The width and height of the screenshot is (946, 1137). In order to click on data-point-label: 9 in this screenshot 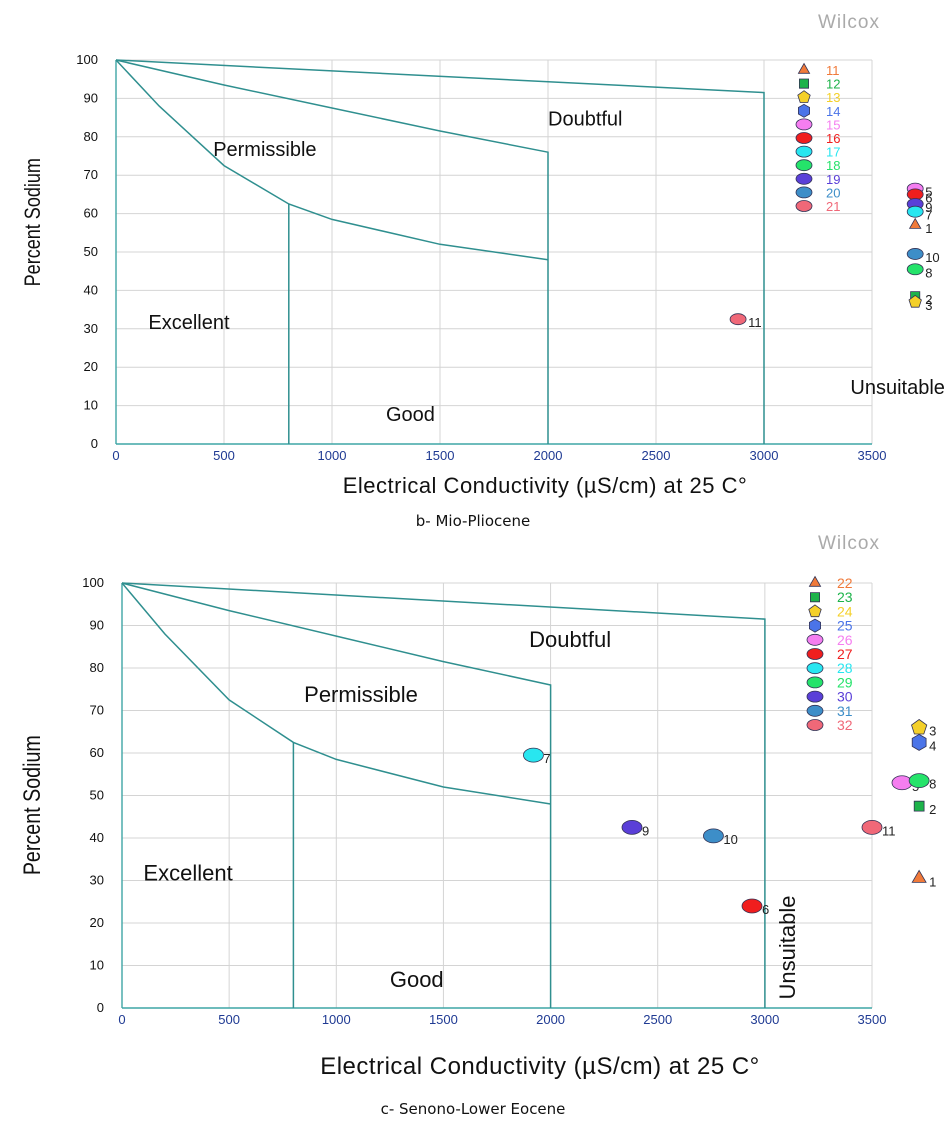, I will do `click(928, 207)`.